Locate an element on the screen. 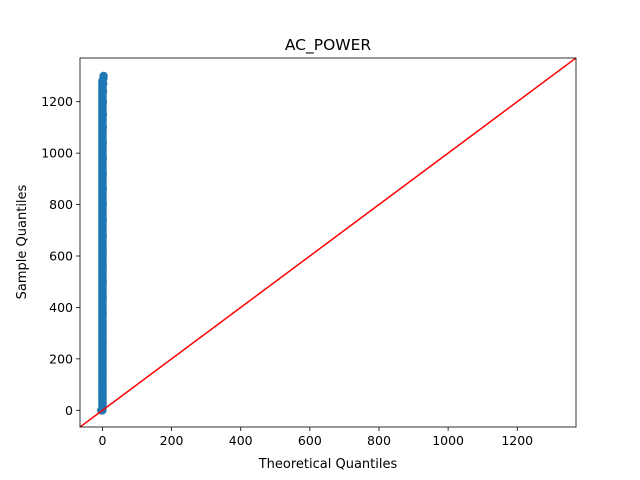 The image size is (640, 480). x-tick-label: 1200 is located at coordinates (517, 440).